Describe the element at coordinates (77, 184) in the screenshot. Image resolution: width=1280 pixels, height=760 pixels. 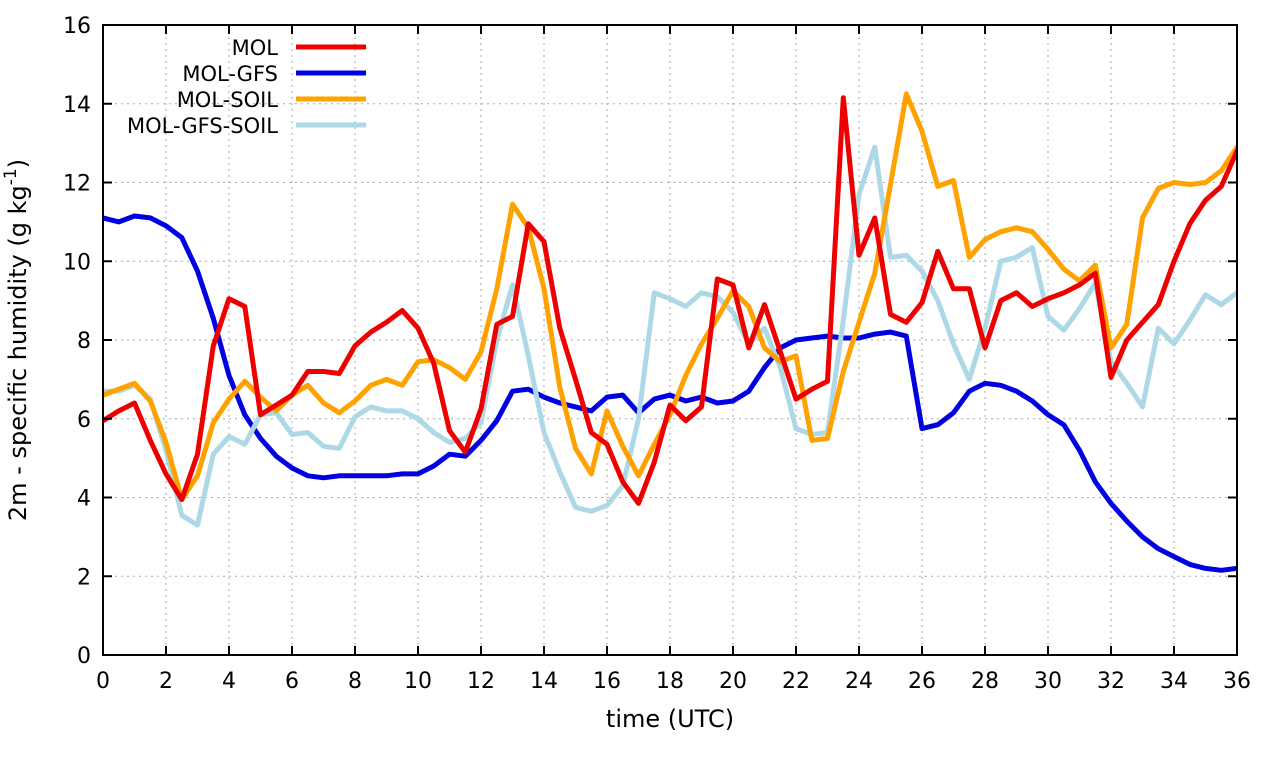
I see `y-tick-label: 12` at that location.